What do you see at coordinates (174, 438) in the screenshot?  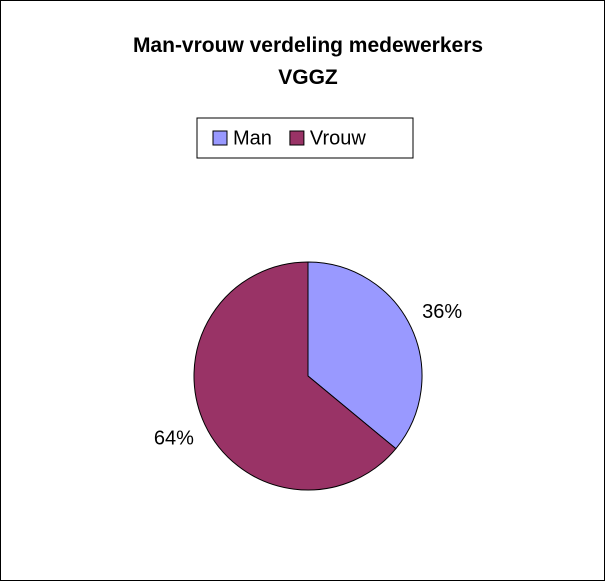 I see `data-label: 64%` at bounding box center [174, 438].